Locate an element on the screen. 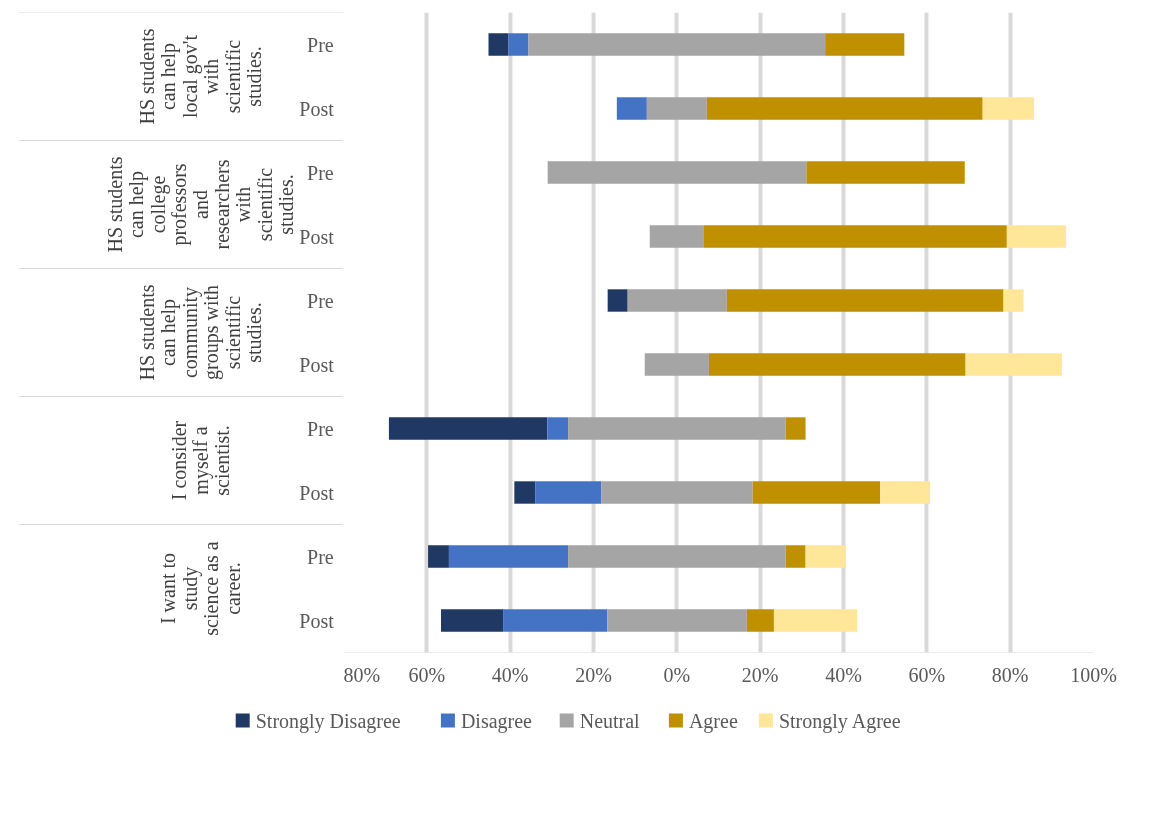 The image size is (1156, 821). text: HS students can help local gov't with scientific studies. is located at coordinates (200, 76).